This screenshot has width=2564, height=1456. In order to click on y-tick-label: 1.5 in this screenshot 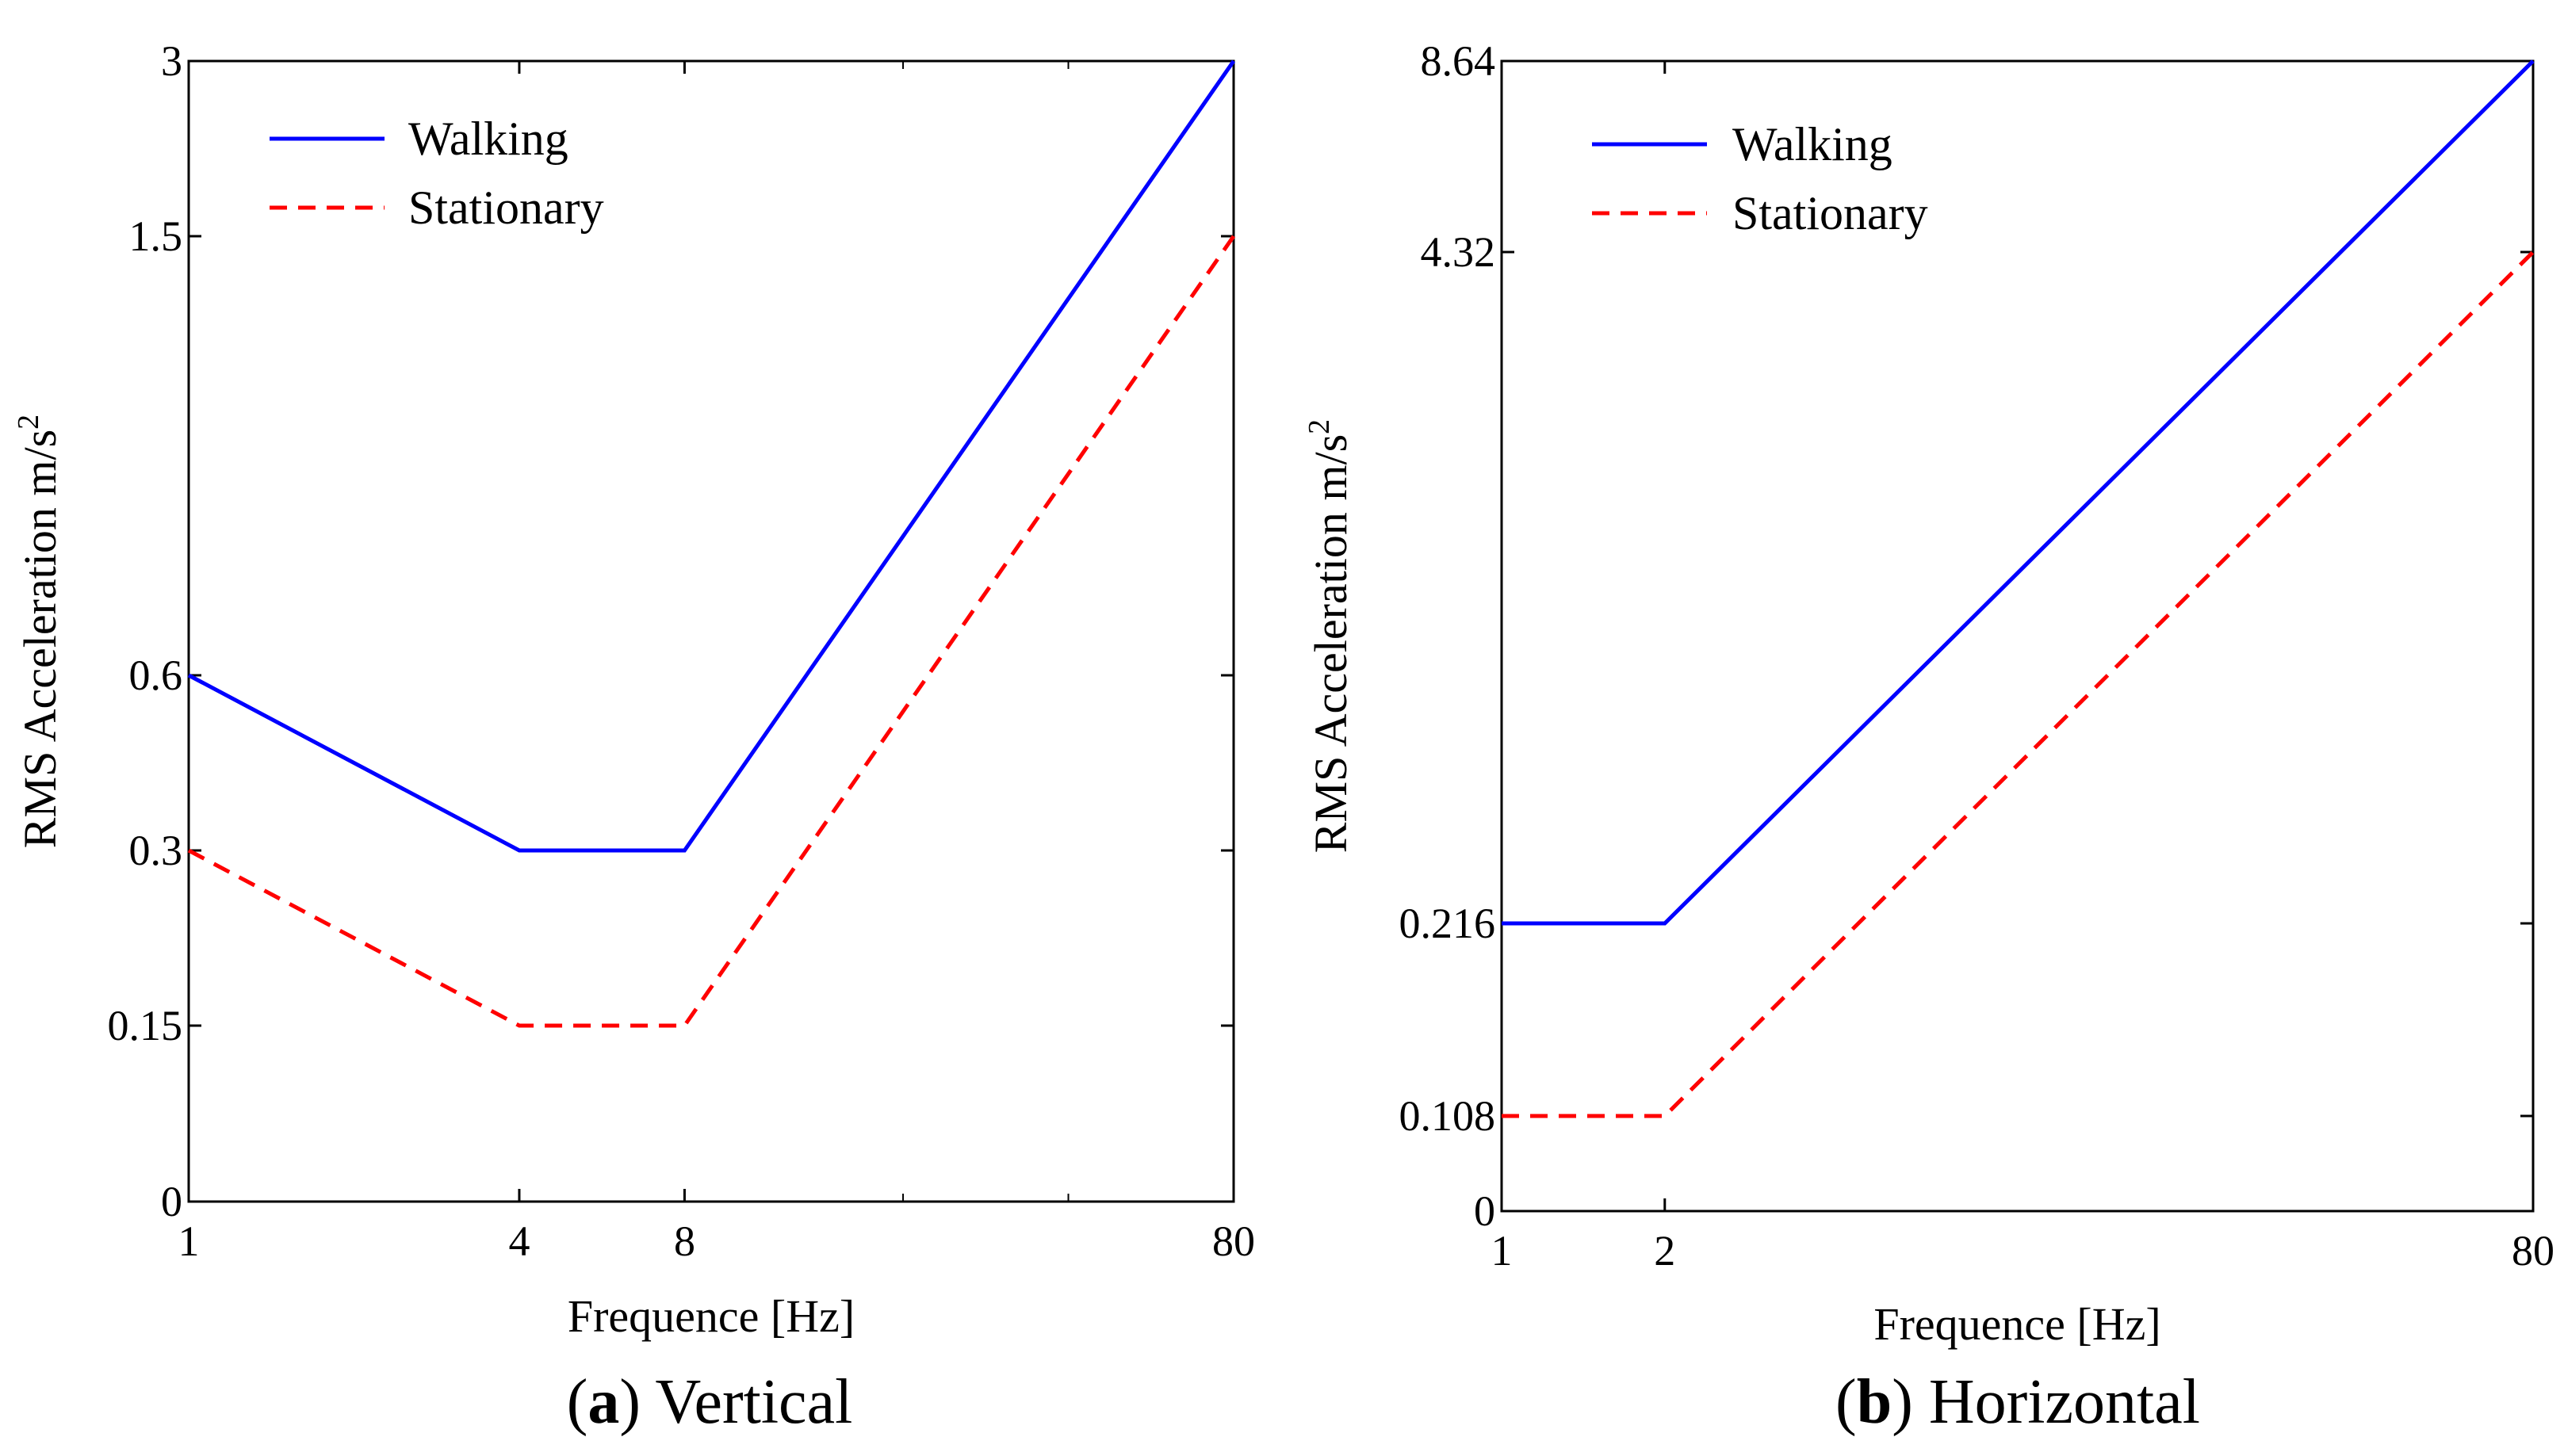, I will do `click(156, 236)`.